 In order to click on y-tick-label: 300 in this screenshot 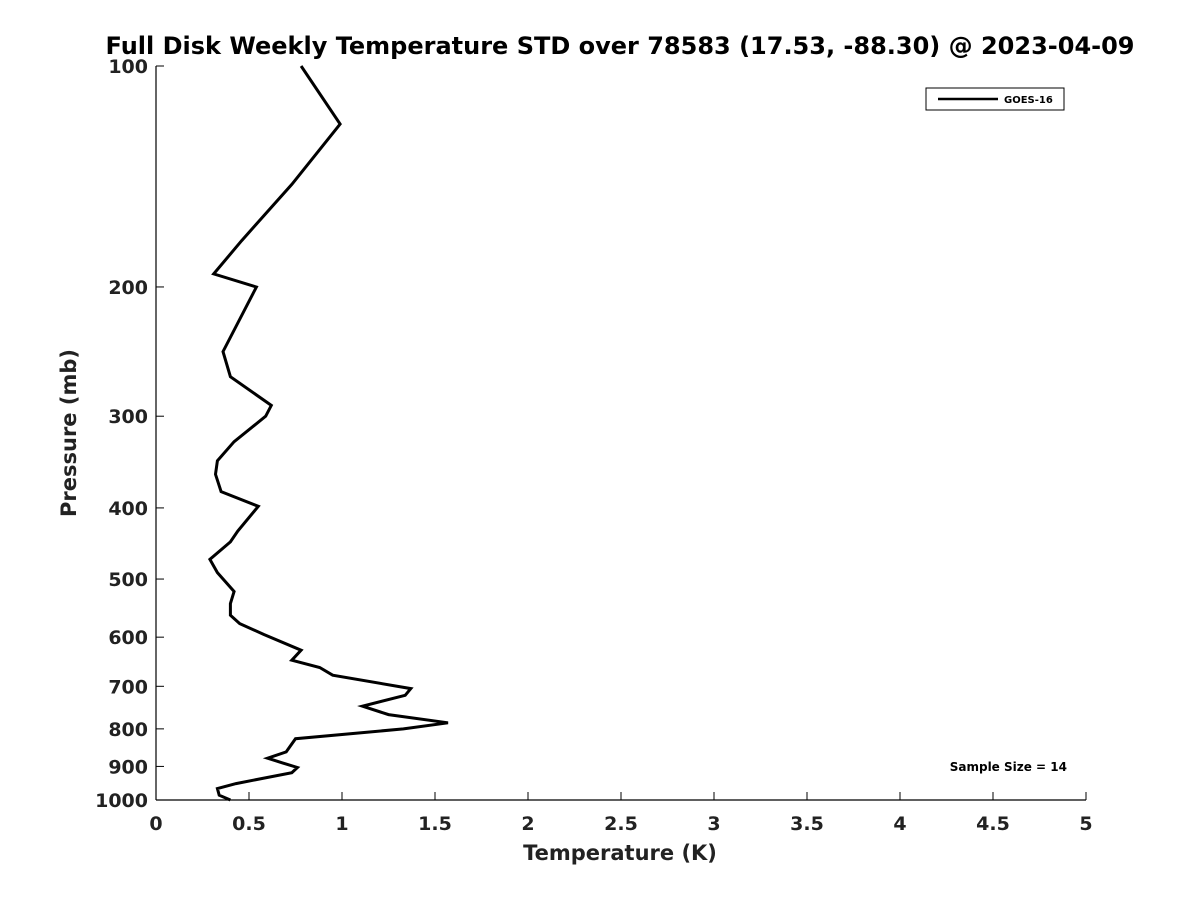, I will do `click(128, 417)`.